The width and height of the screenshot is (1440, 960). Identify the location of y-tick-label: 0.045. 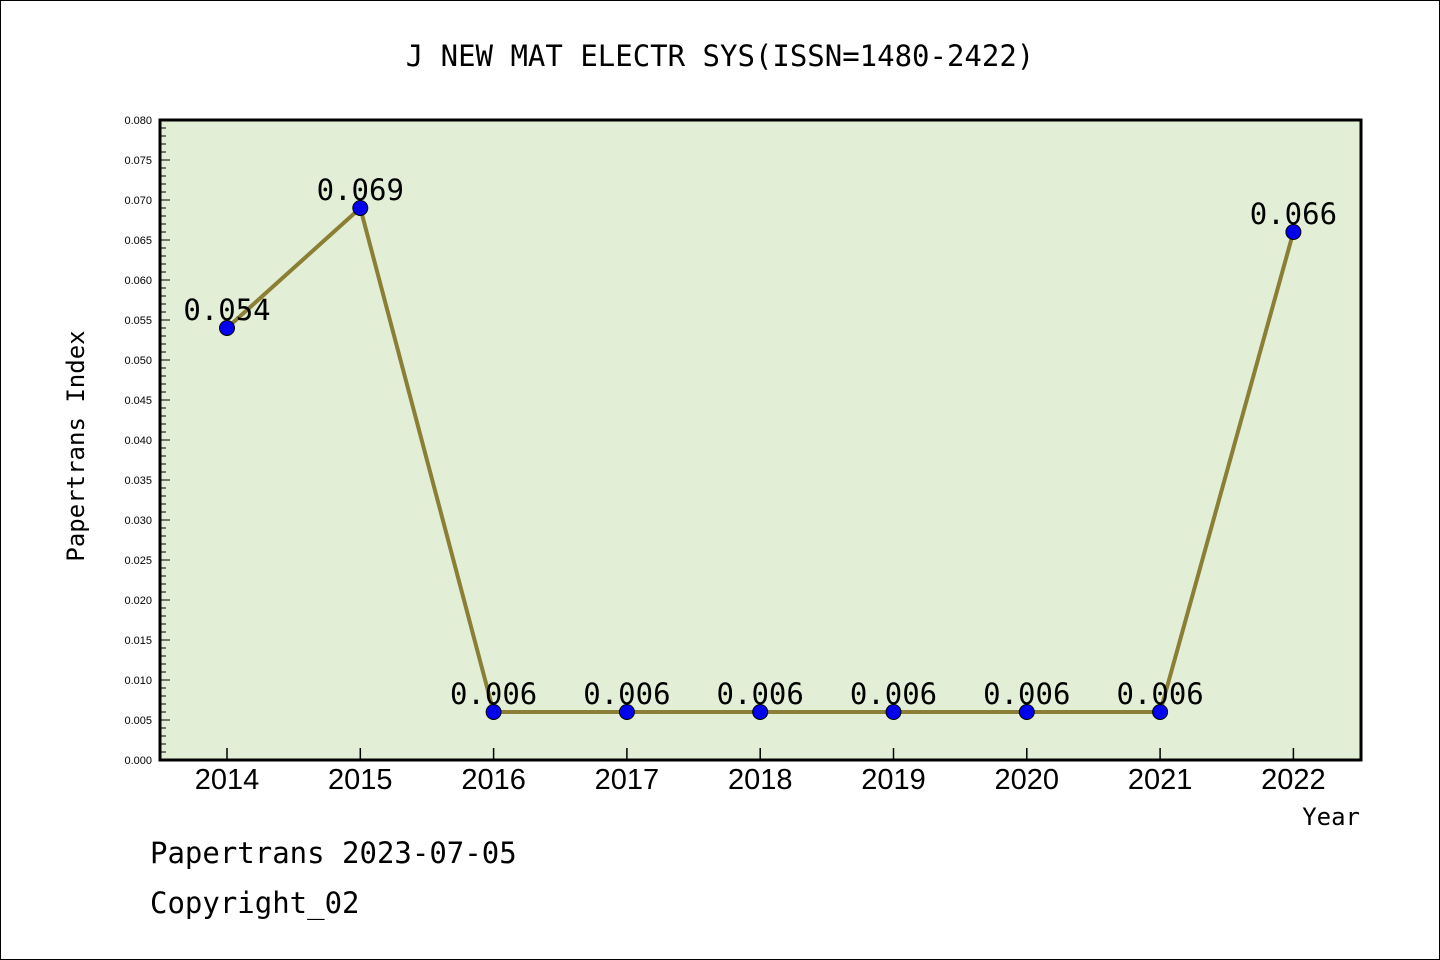
(138, 401).